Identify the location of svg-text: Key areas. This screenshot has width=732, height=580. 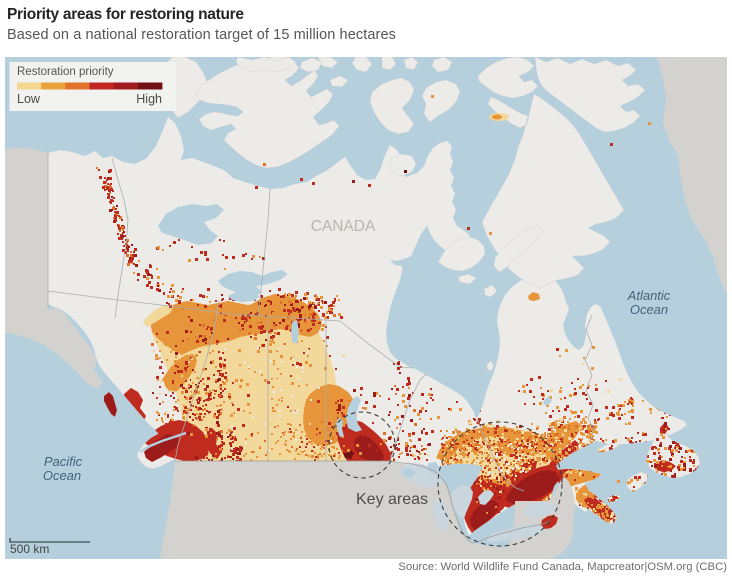
(392, 499).